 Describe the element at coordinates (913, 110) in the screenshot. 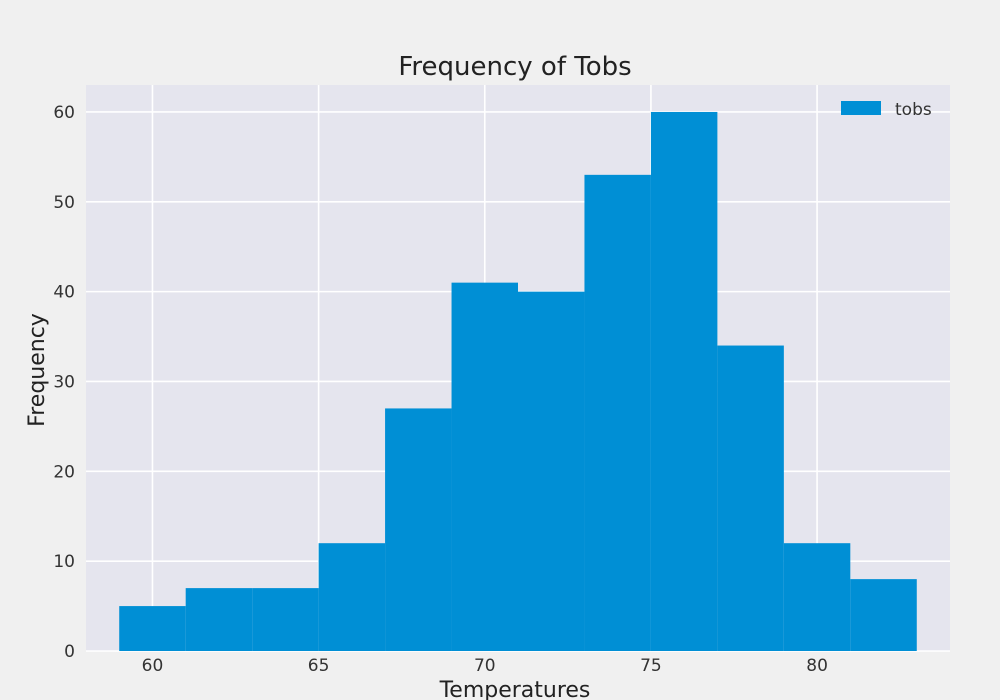

I see `legend-label-tobs: tobs` at that location.